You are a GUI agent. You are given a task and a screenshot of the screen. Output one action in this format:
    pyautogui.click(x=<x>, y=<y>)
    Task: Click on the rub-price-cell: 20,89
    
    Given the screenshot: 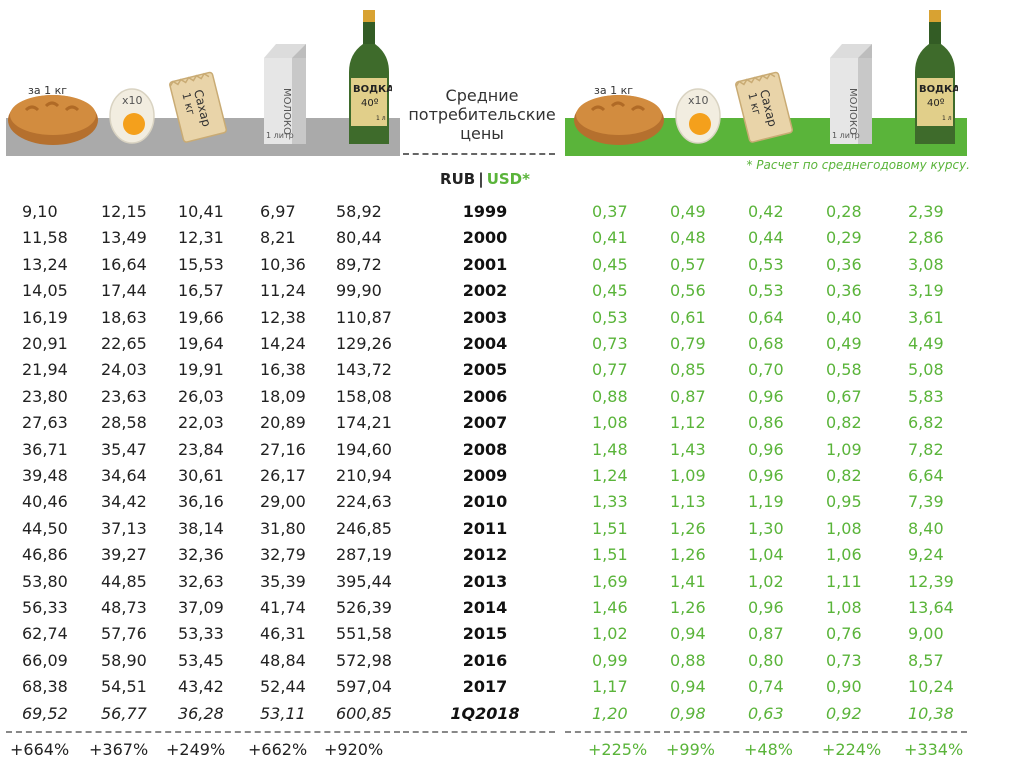 What is the action you would take?
    pyautogui.click(x=283, y=422)
    